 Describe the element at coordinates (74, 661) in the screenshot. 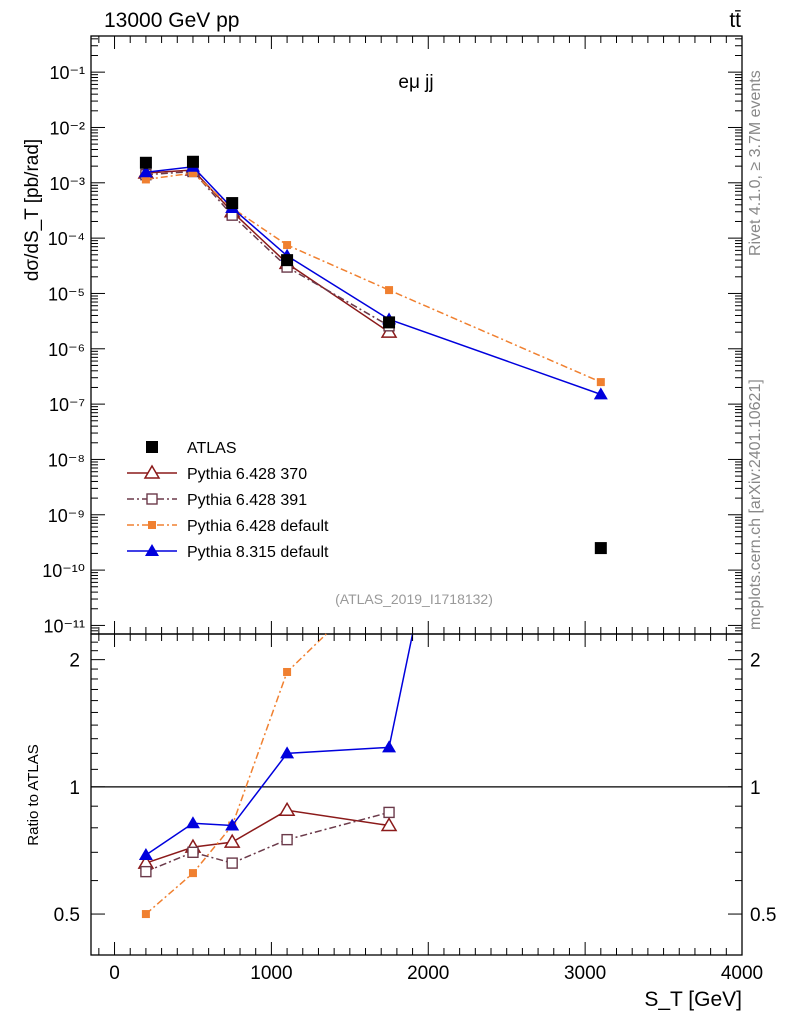

I see `ratio-tick-label: 2` at that location.